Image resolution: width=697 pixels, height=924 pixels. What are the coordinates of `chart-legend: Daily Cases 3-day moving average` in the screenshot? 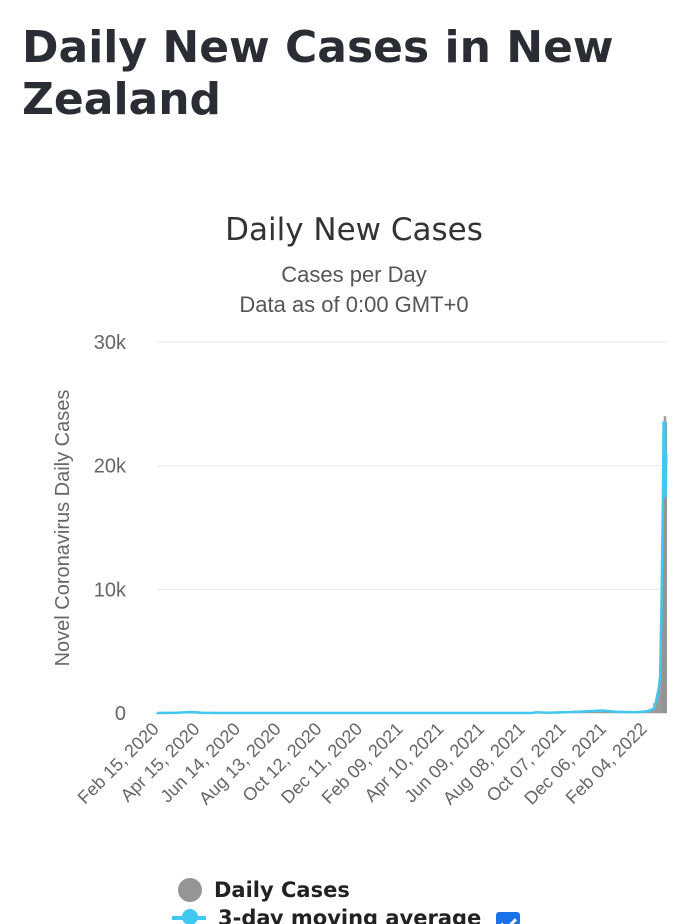 It's located at (372, 898).